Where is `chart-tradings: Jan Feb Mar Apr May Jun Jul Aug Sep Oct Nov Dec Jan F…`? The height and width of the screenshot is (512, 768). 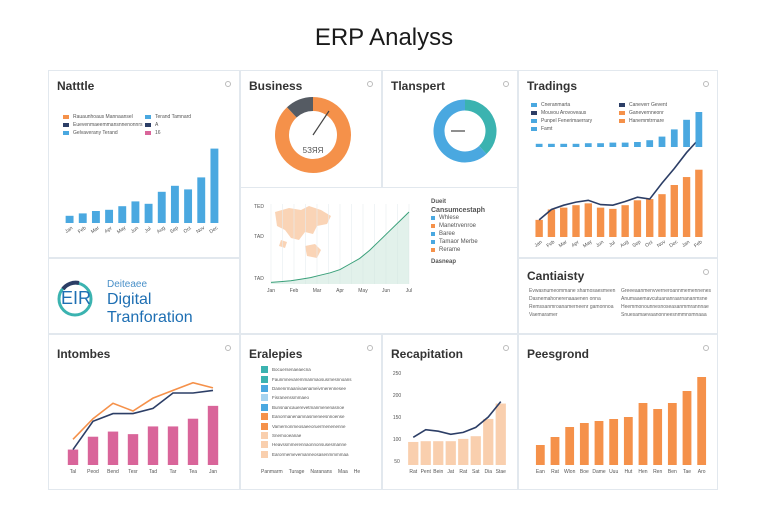 chart-tradings: Jan Feb Mar Apr May Jun Jul Aug Sep Oct Nov Dec Jan F… is located at coordinates (619, 180).